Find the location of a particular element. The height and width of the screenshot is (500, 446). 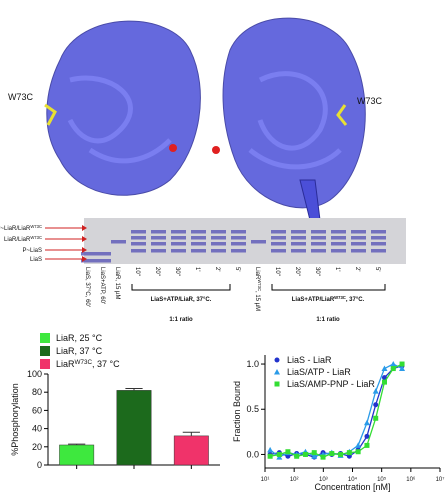

x-tick-label: 10⁴ is located at coordinates (353, 479).